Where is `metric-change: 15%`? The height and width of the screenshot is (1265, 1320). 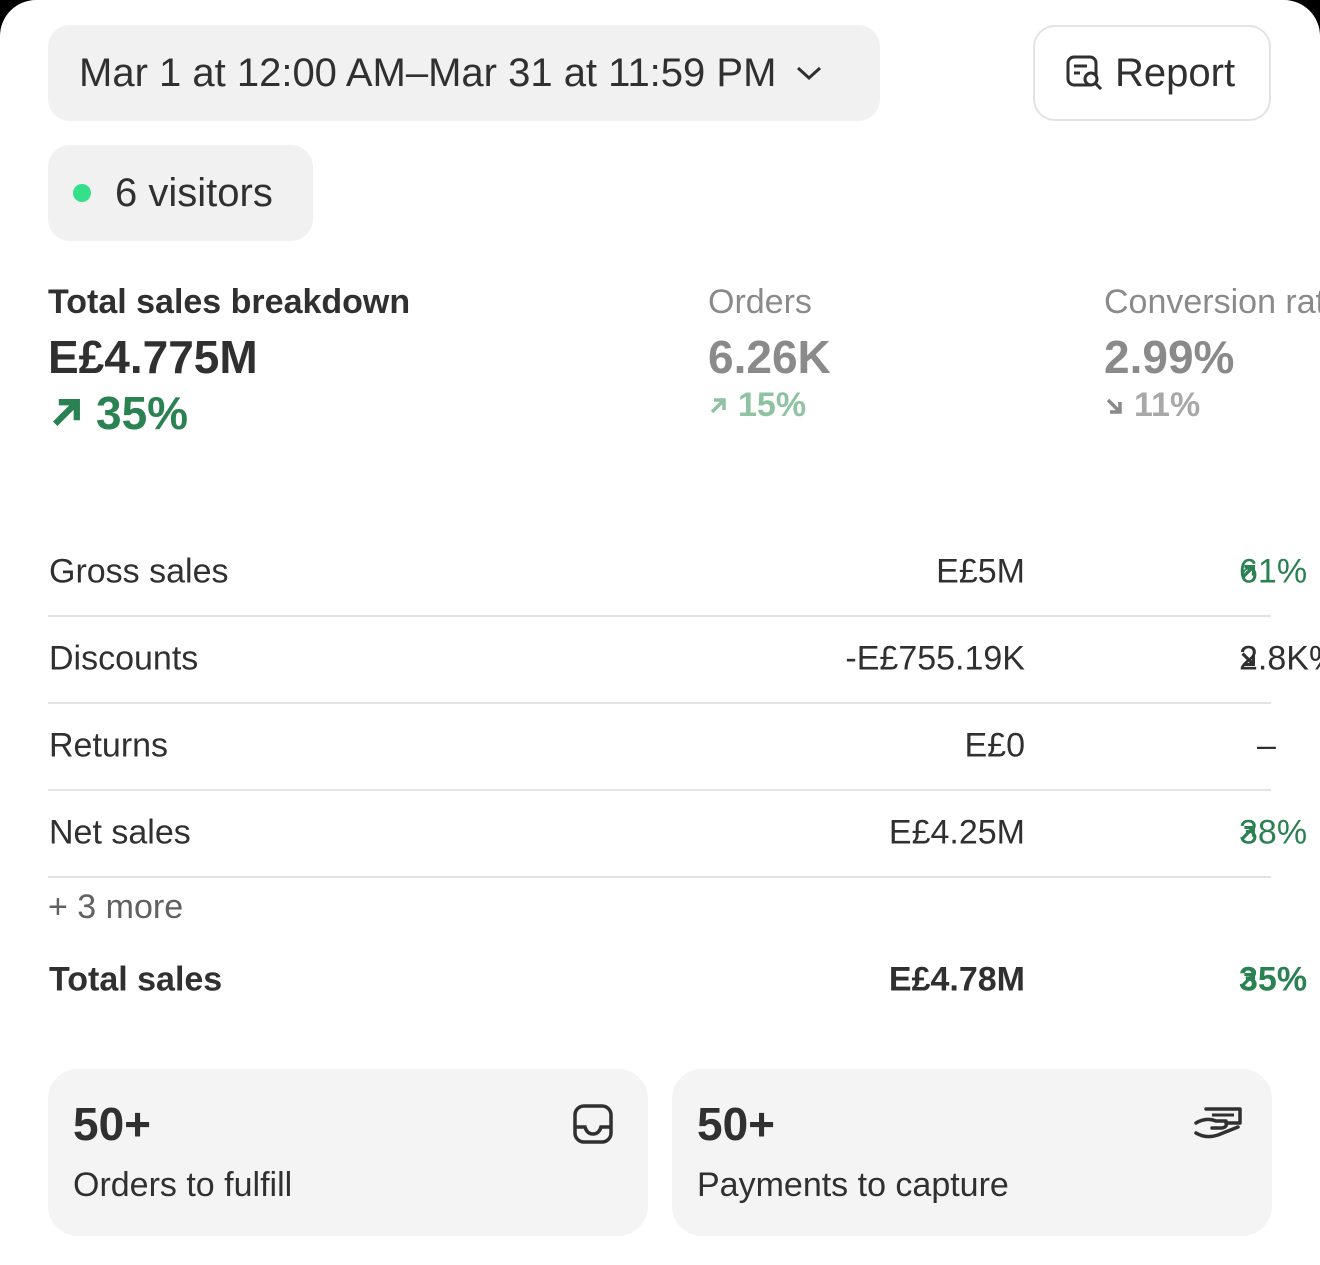
metric-change: 15% is located at coordinates (757, 405).